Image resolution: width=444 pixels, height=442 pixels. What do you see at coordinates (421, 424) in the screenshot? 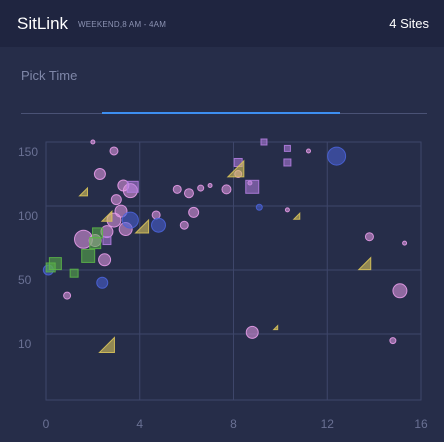
I see `x-tick-label: 16` at bounding box center [421, 424].